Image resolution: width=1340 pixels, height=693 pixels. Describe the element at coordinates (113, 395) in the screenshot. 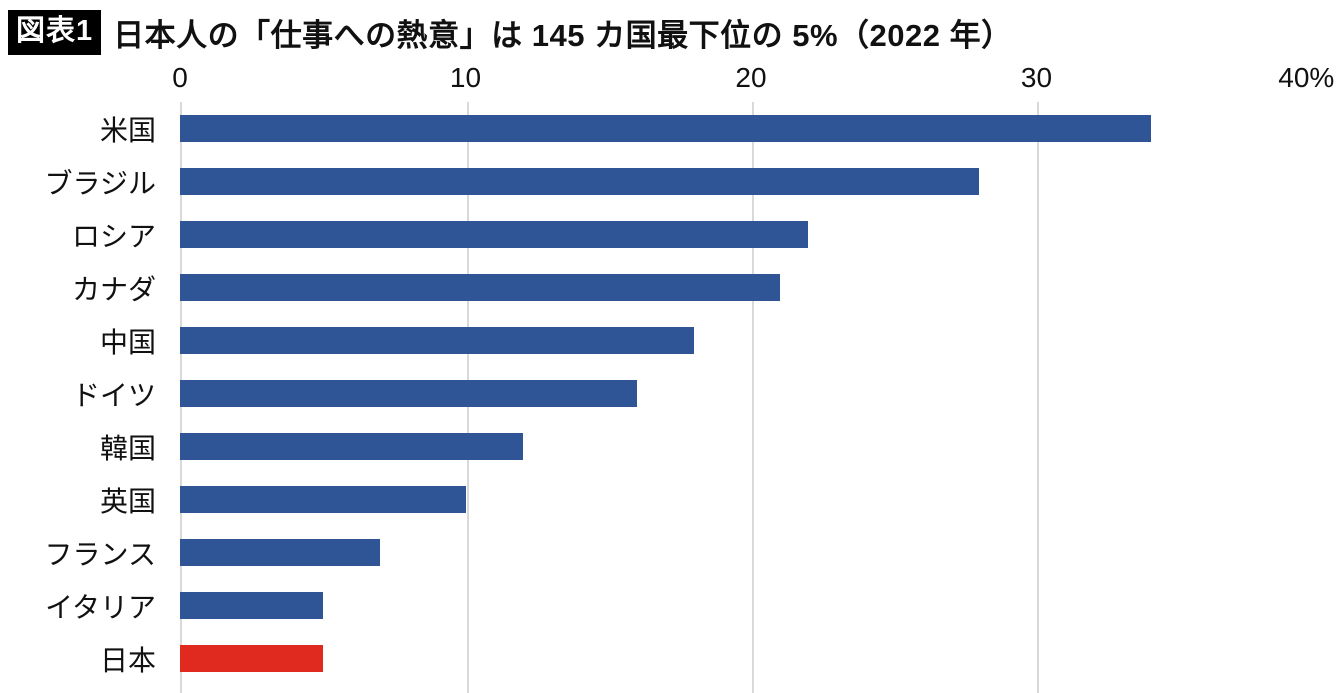

I see `category-label: ドイツ` at that location.